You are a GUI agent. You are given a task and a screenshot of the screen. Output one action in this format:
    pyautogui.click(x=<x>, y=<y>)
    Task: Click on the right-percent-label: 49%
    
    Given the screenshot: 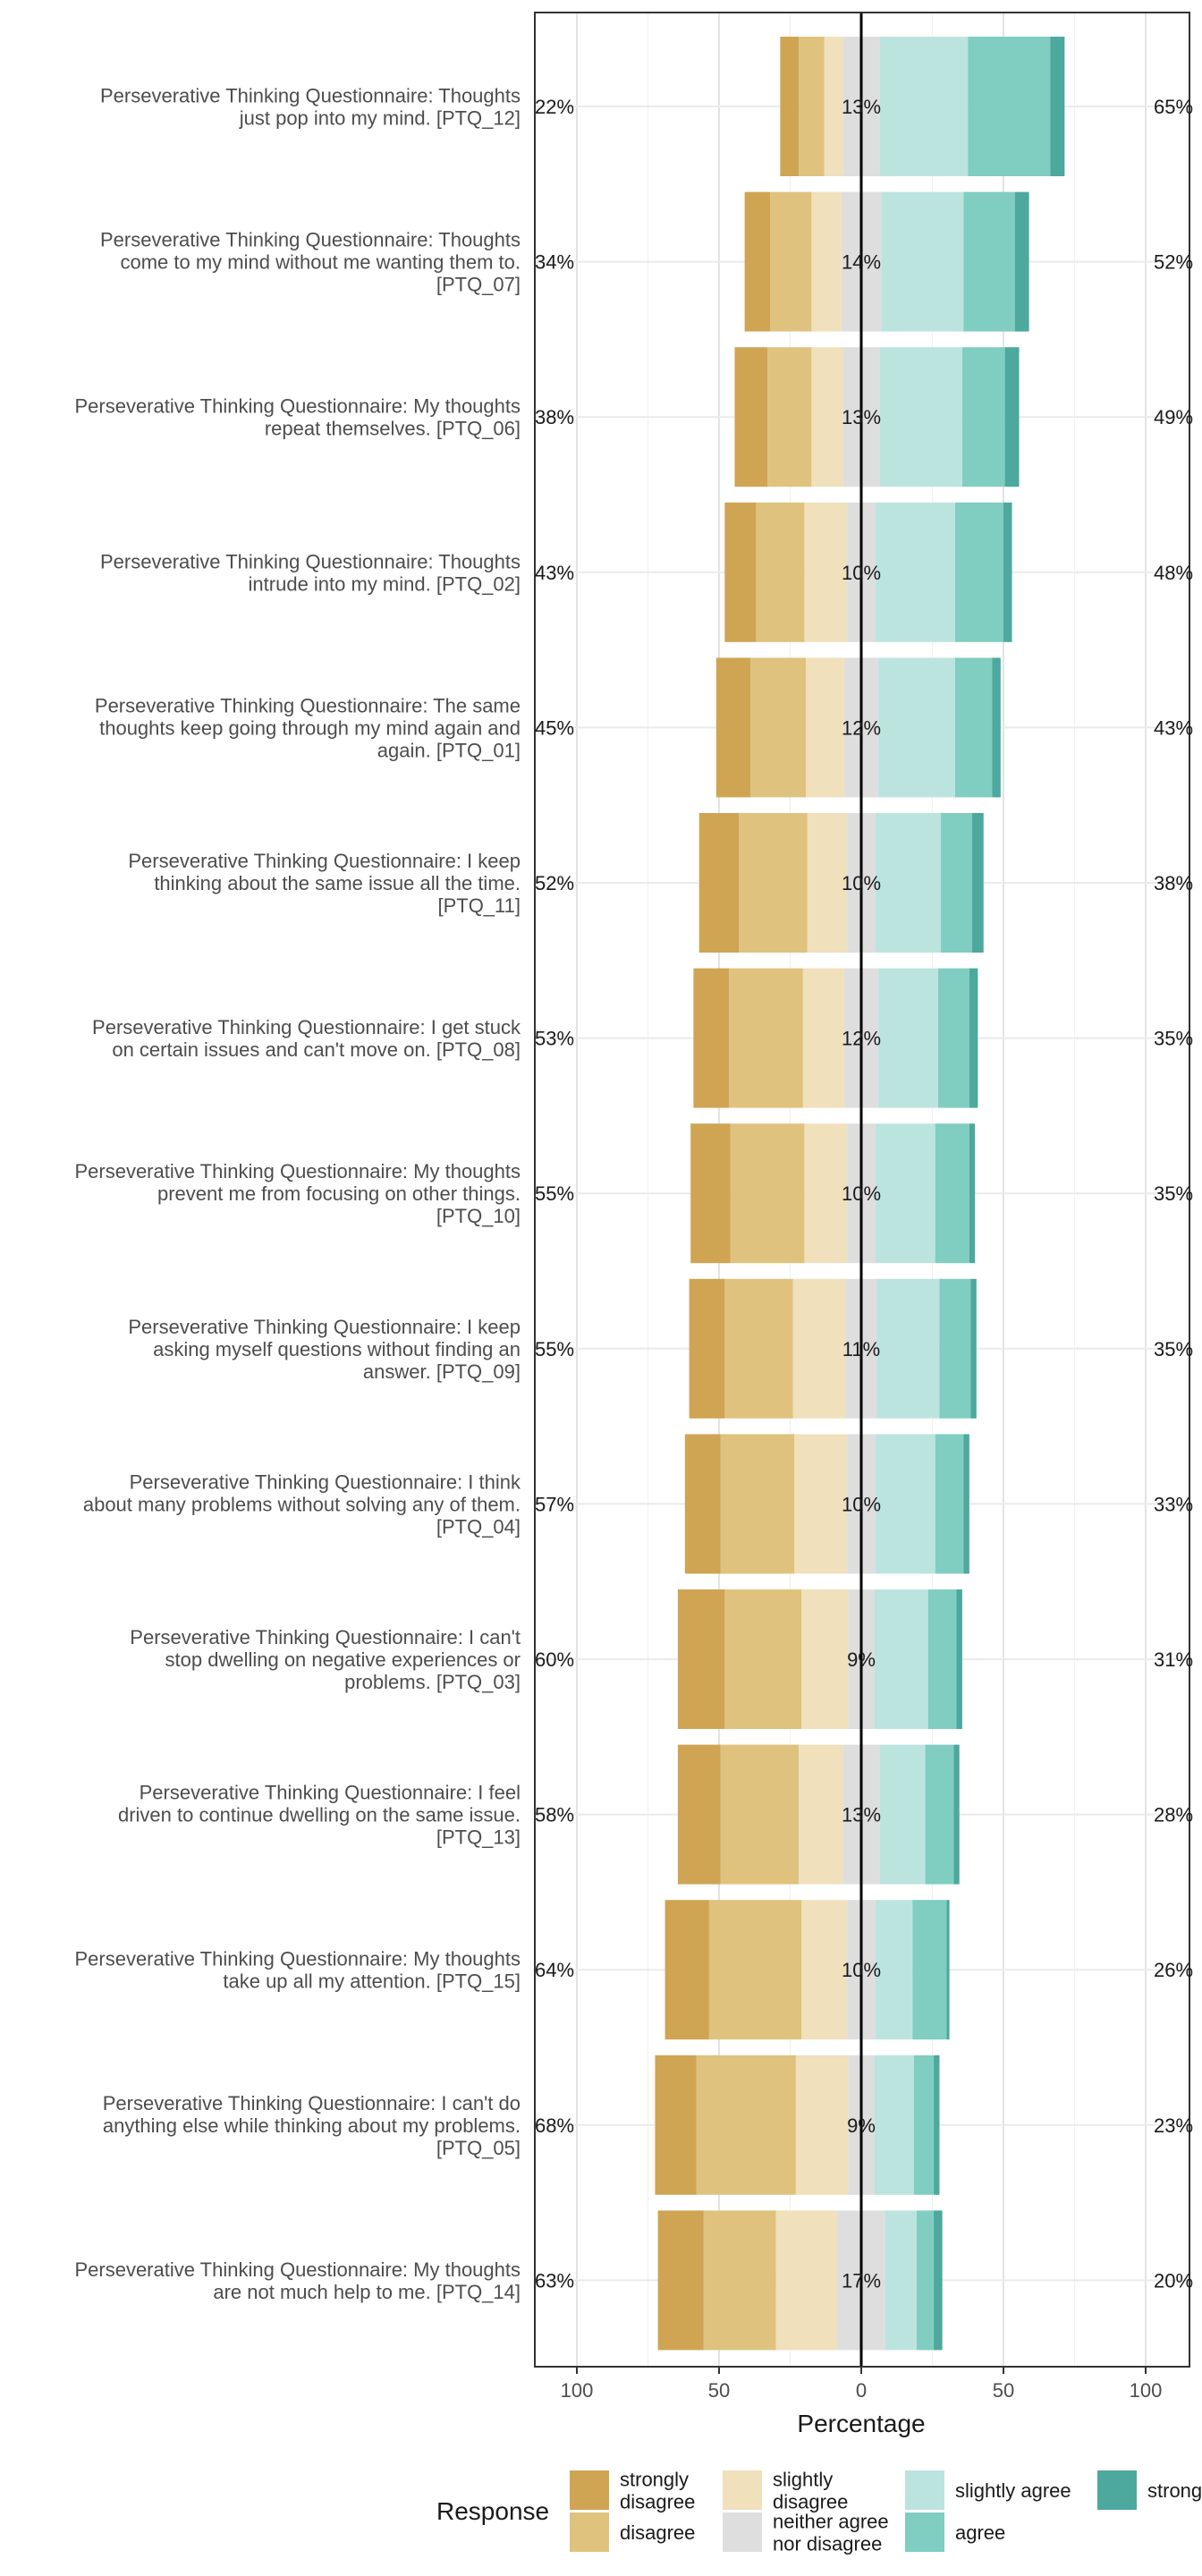 What is the action you would take?
    pyautogui.click(x=1173, y=417)
    